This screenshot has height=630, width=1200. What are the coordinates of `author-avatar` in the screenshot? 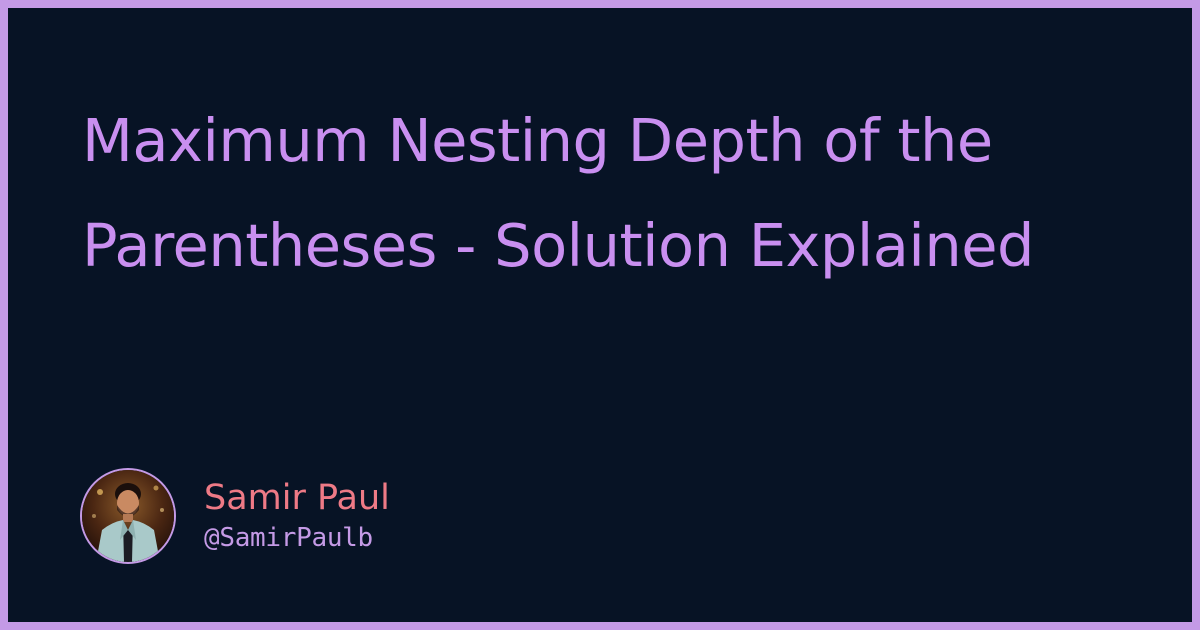 It's located at (128, 516).